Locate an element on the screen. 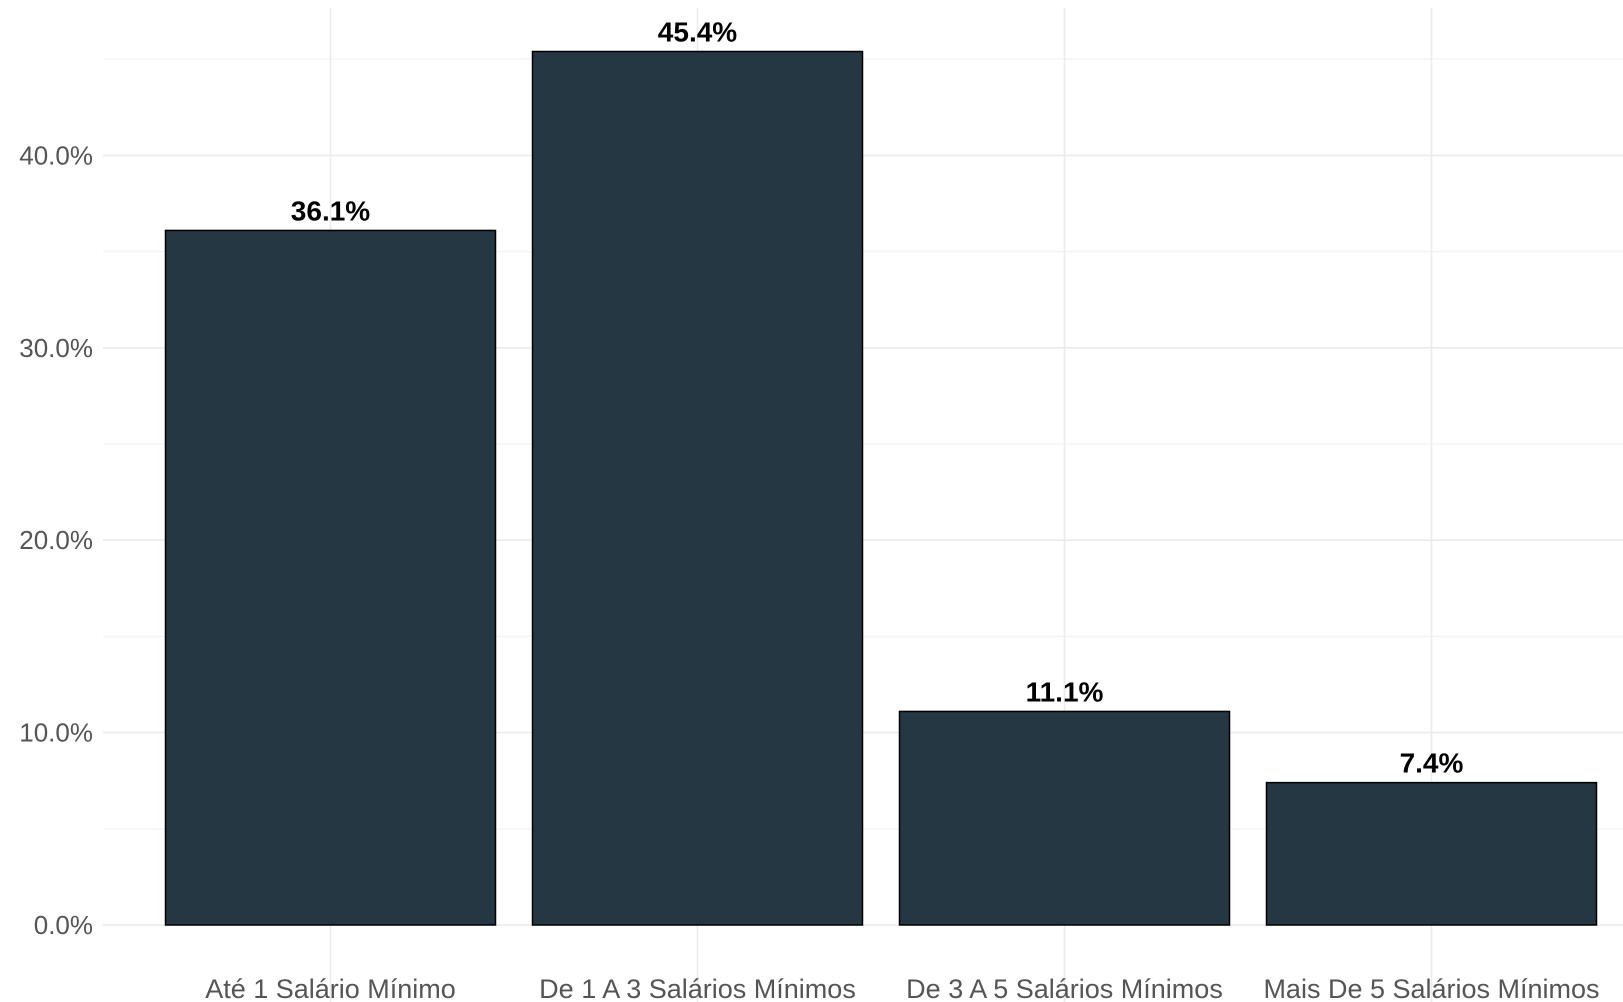  data-label: 36.1% is located at coordinates (330, 210).